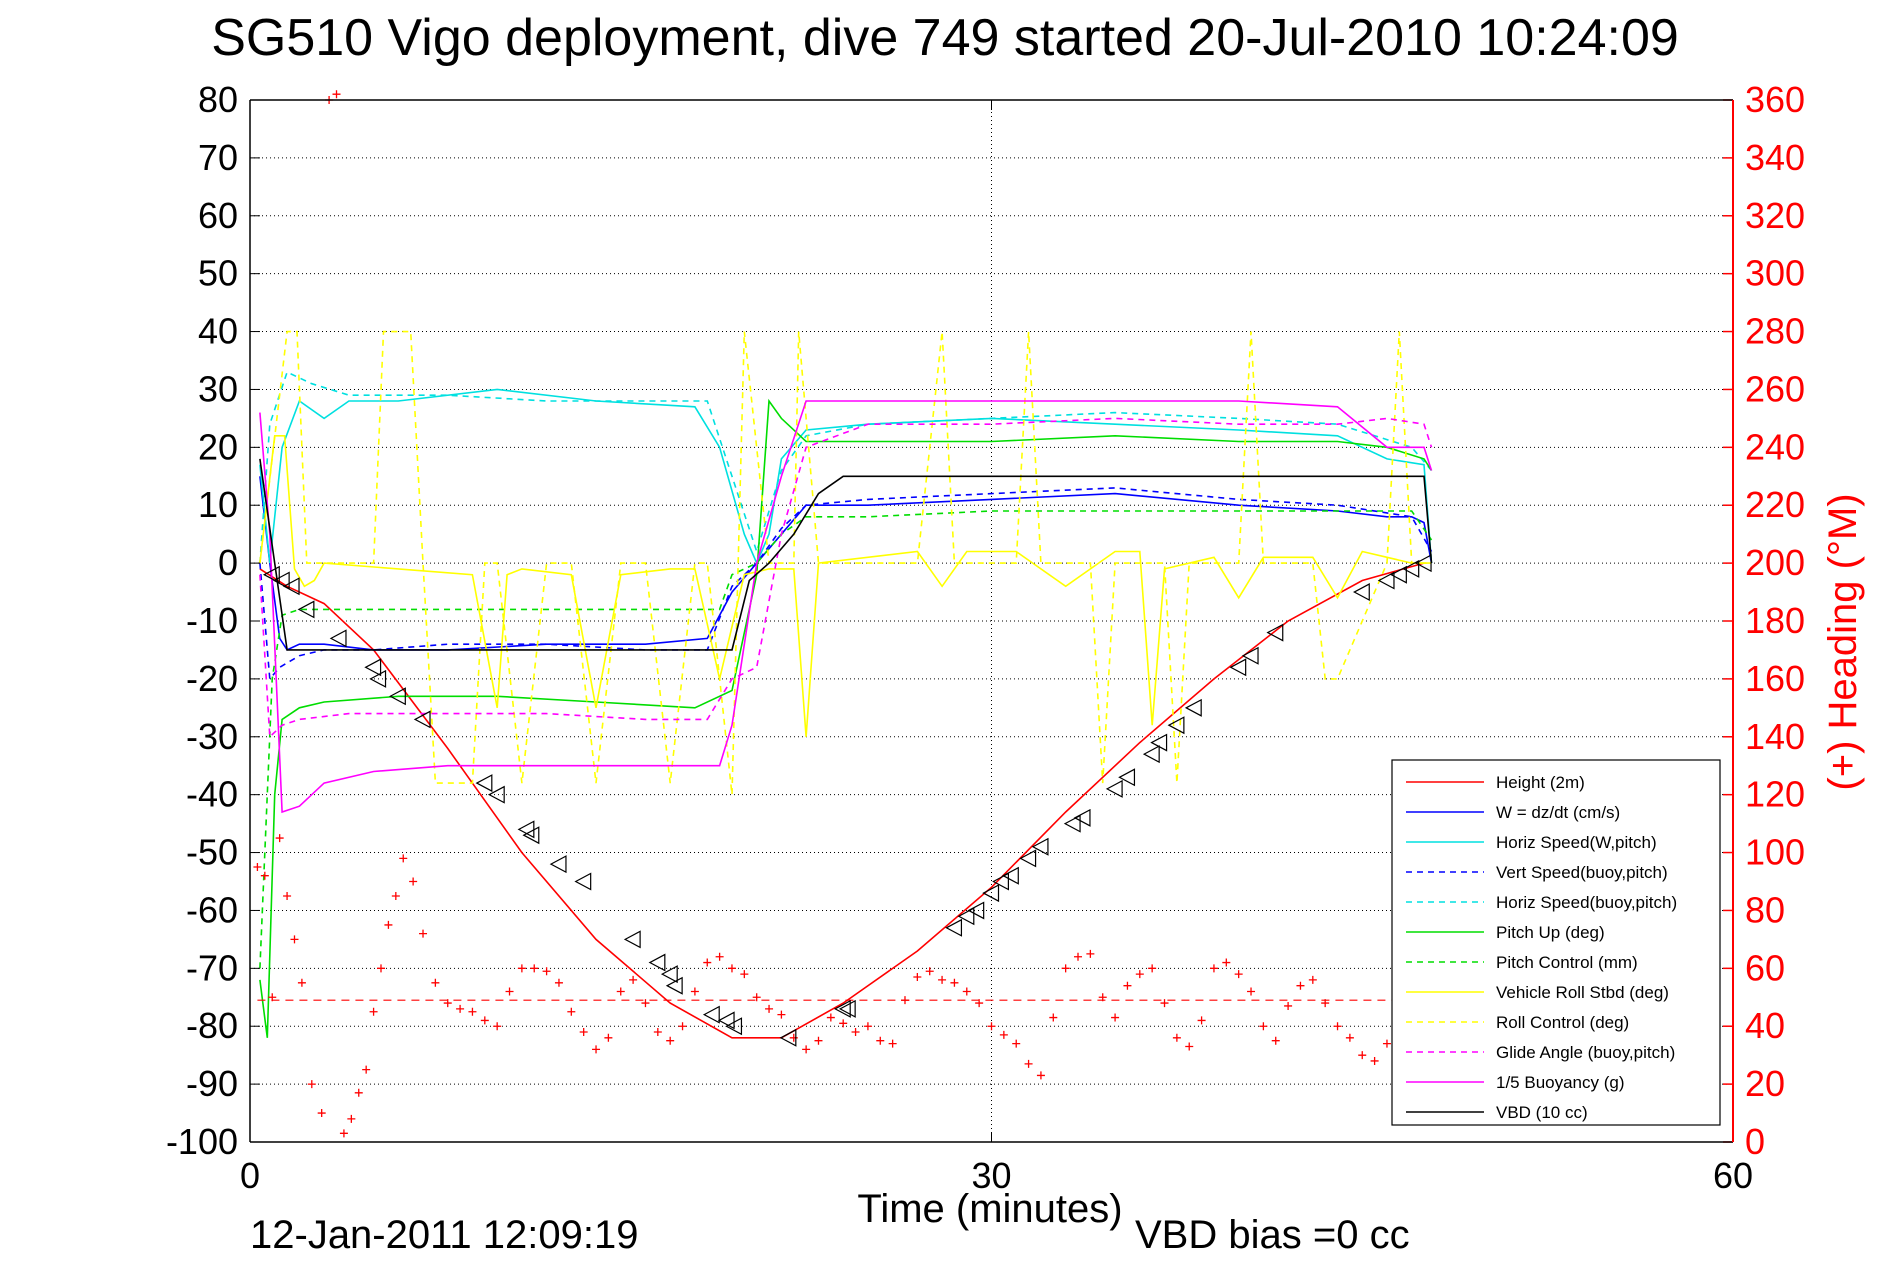 This screenshot has height=1262, width=1891. What do you see at coordinates (1765, 909) in the screenshot?
I see `y-tick-label-right: 80` at bounding box center [1765, 909].